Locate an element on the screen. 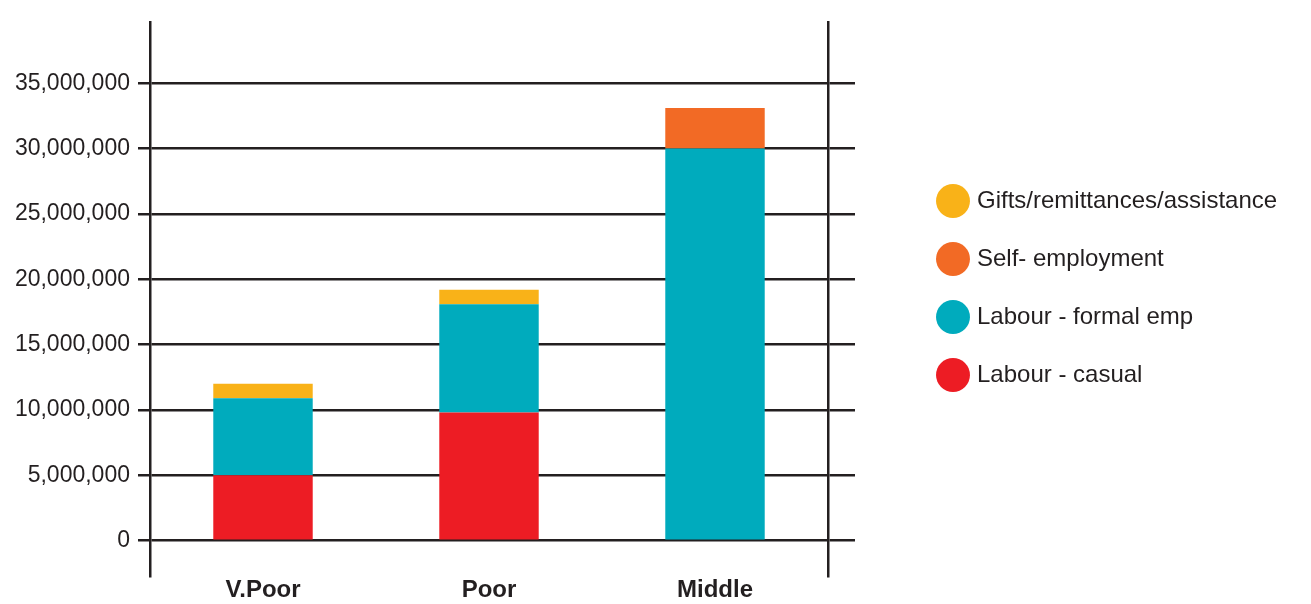 Image resolution: width=1311 pixels, height=604 pixels. x-tick-label: Middle is located at coordinates (715, 589).